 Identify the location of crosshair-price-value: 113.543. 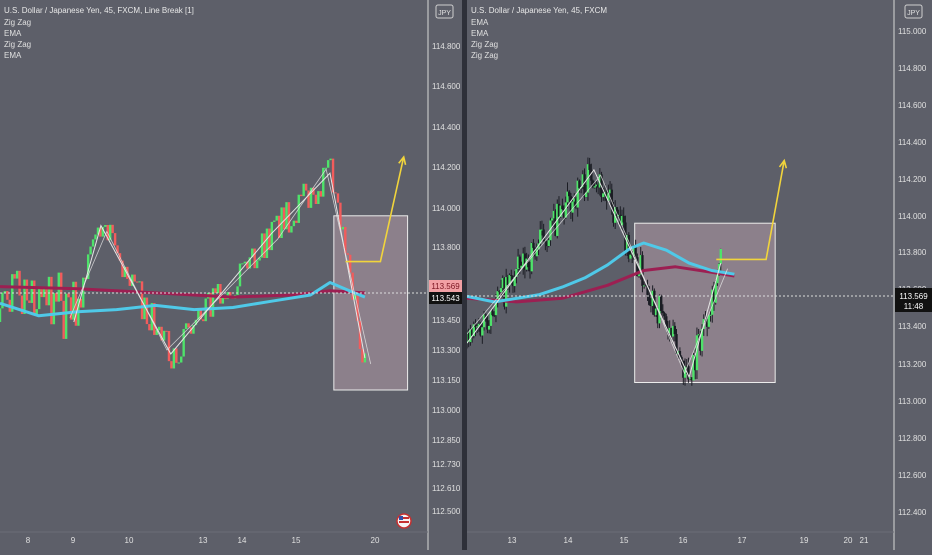
(445, 298).